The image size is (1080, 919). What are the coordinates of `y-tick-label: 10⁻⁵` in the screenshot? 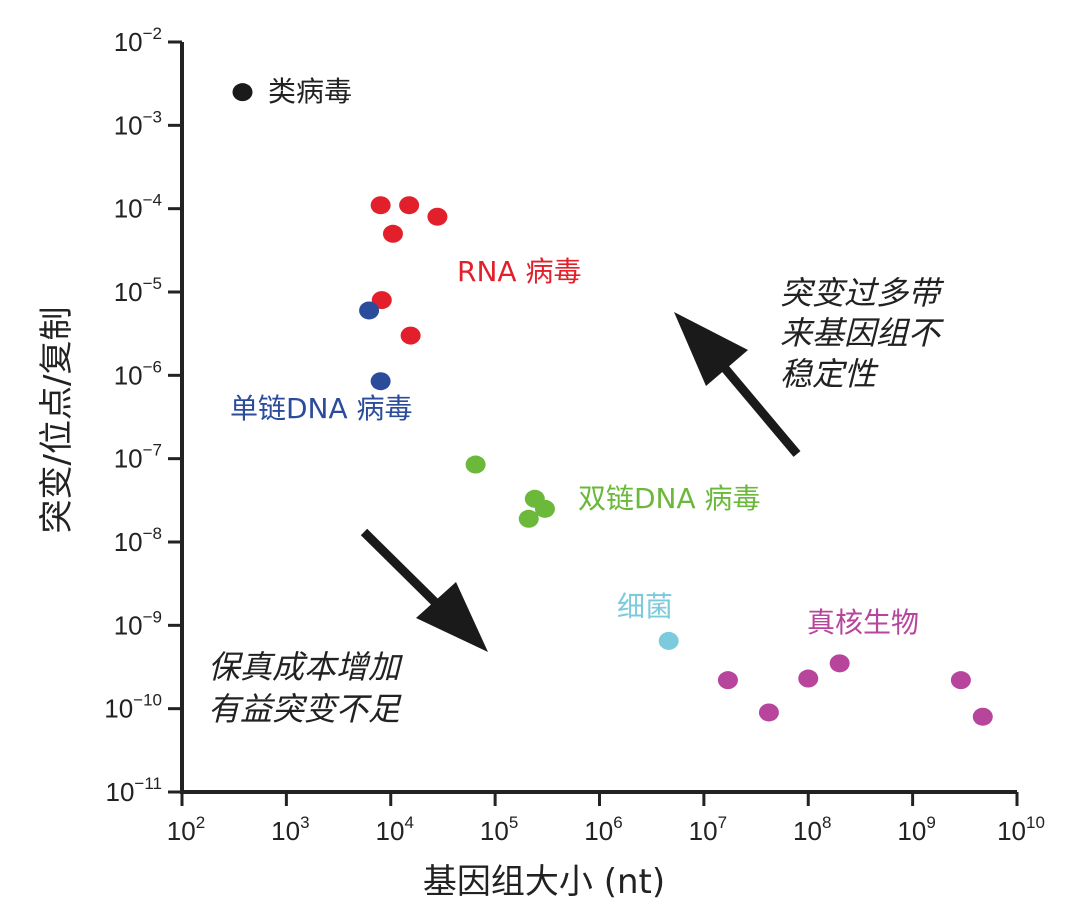 It's located at (138, 290).